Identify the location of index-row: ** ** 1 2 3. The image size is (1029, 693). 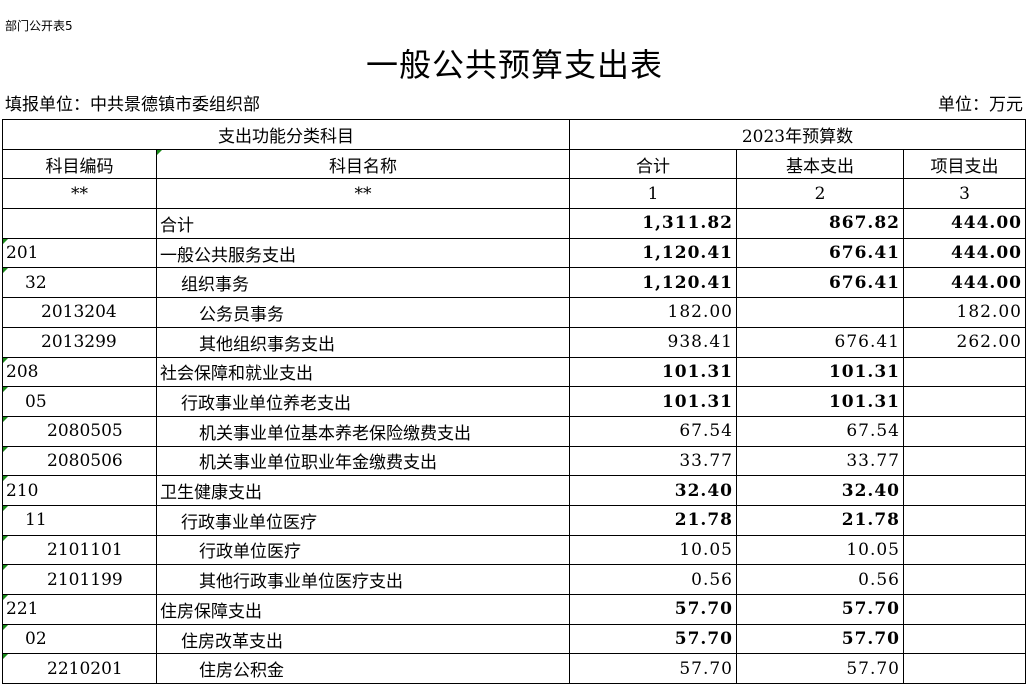
(514, 194).